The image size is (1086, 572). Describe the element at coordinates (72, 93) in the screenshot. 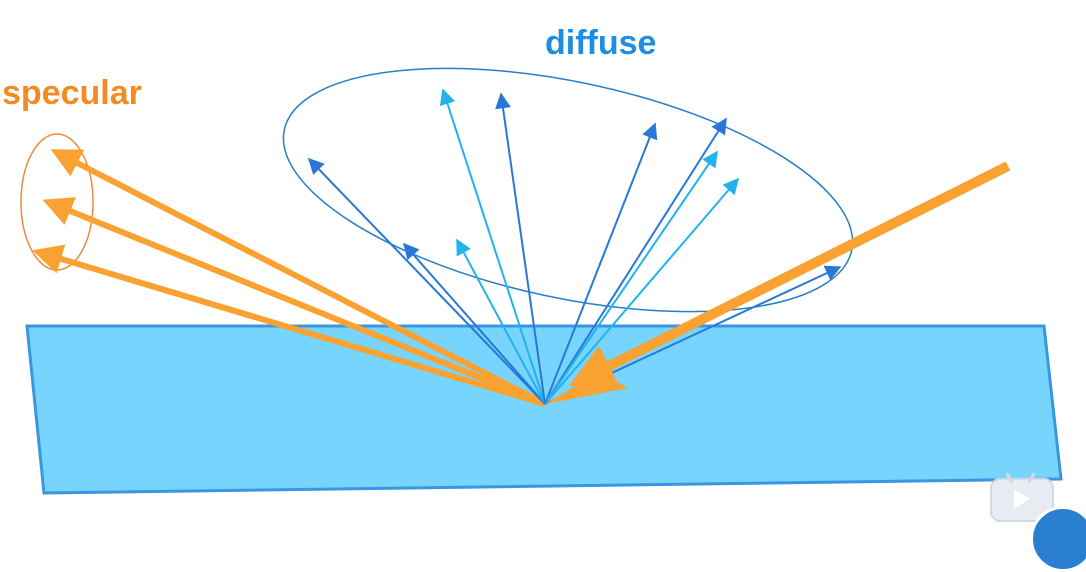

I see `specular-label: specular` at that location.